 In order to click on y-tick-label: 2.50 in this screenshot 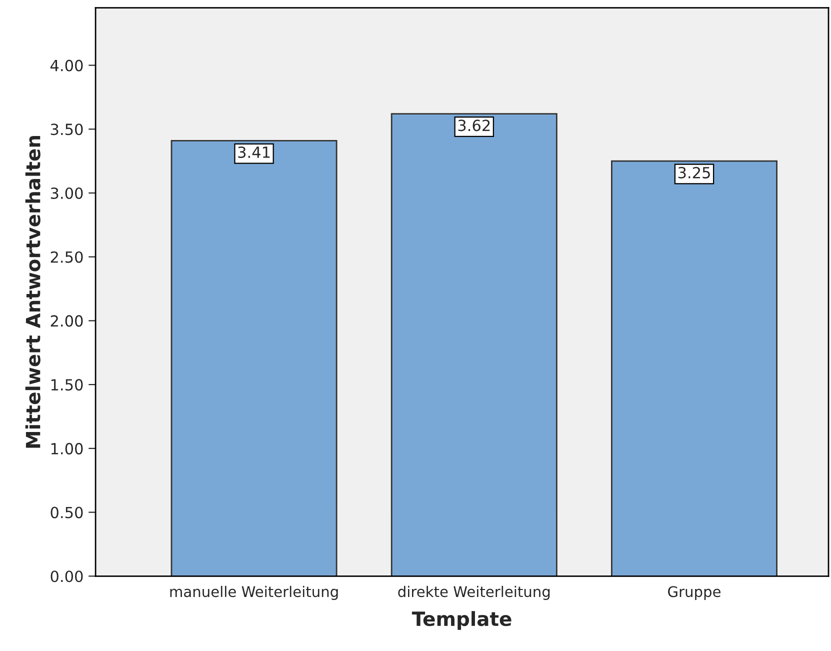, I will do `click(66, 257)`.